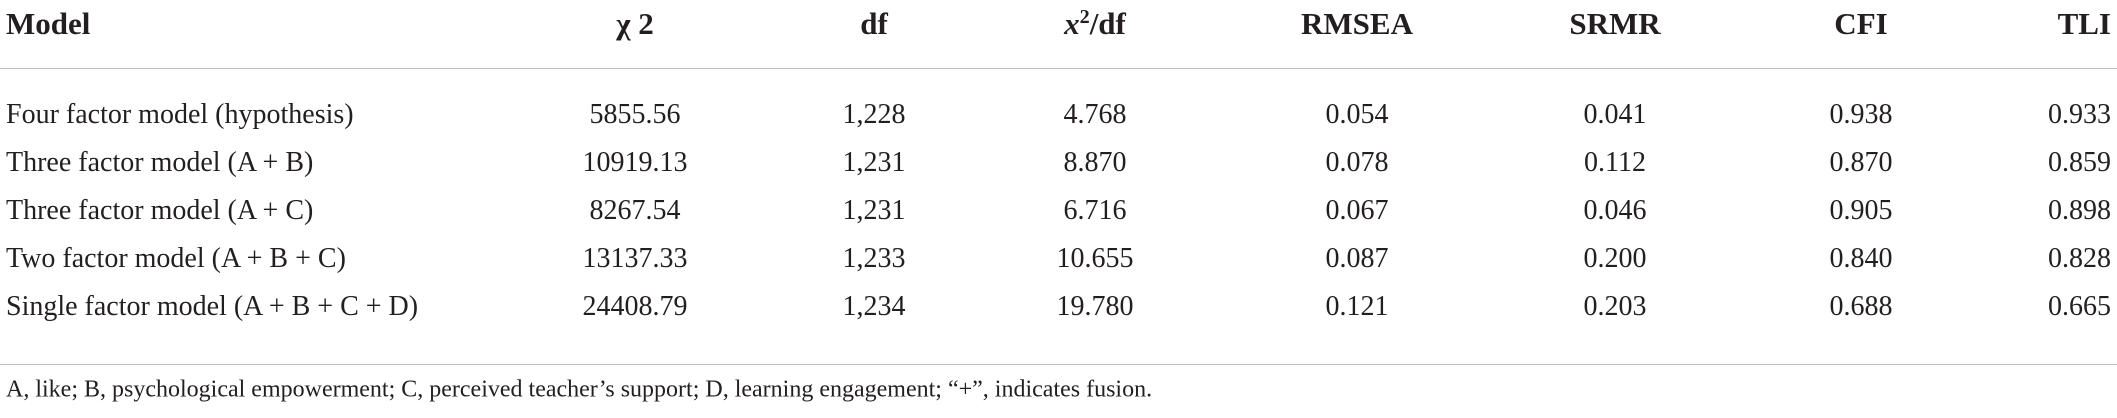  I want to click on table-cell: 0.067, so click(1357, 210).